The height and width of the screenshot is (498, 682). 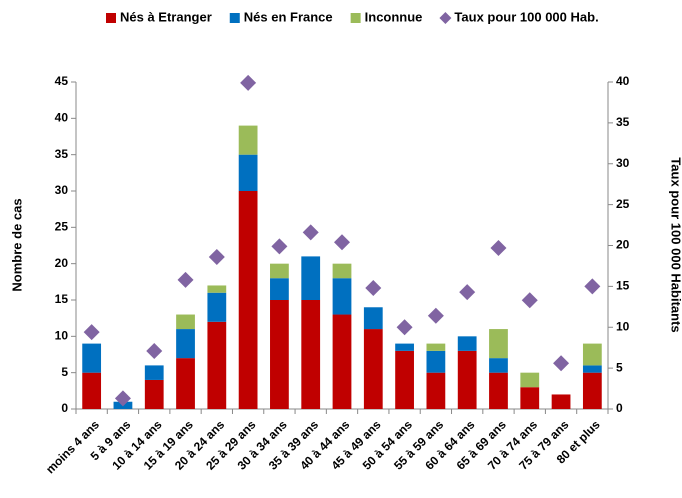 I want to click on y-tick-label: 40, so click(x=62, y=118).